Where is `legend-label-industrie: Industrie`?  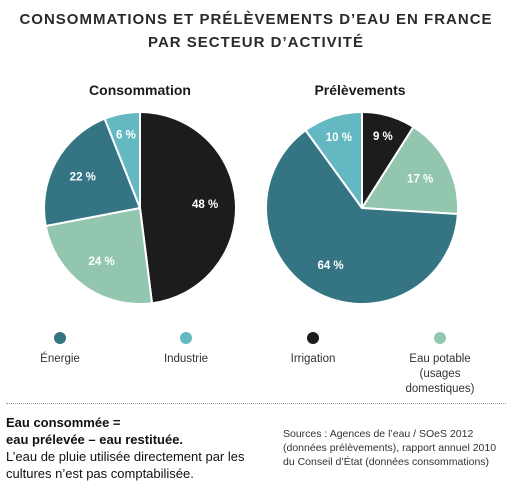
legend-label-industrie: Industrie is located at coordinates (186, 359).